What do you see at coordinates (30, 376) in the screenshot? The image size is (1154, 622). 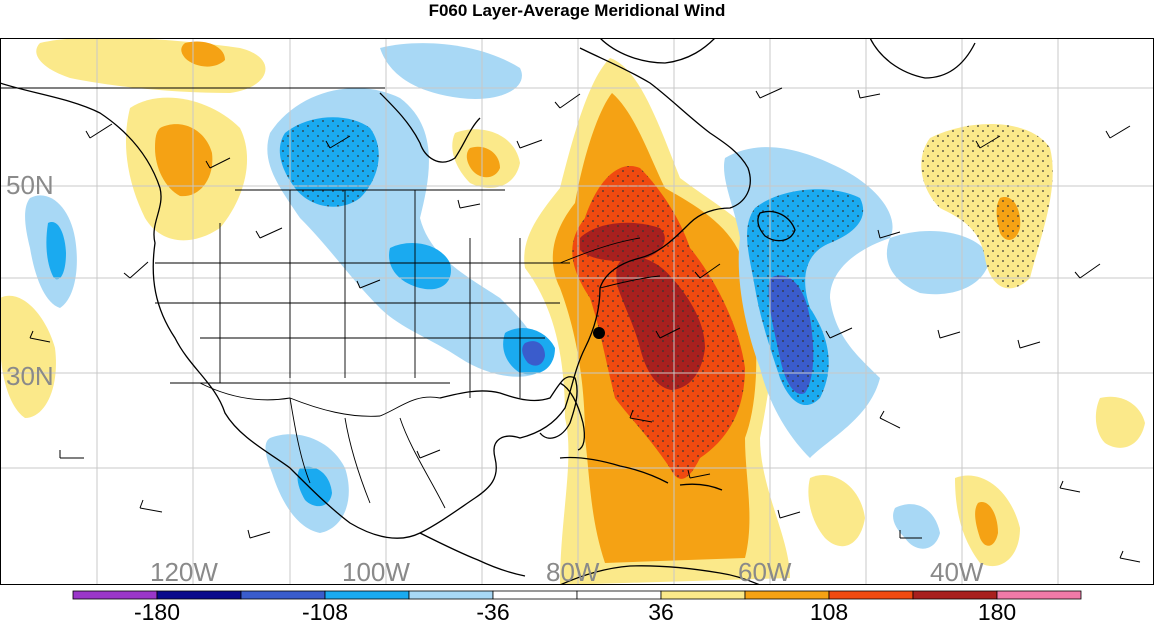 I see `lat-label-30n: 30N` at bounding box center [30, 376].